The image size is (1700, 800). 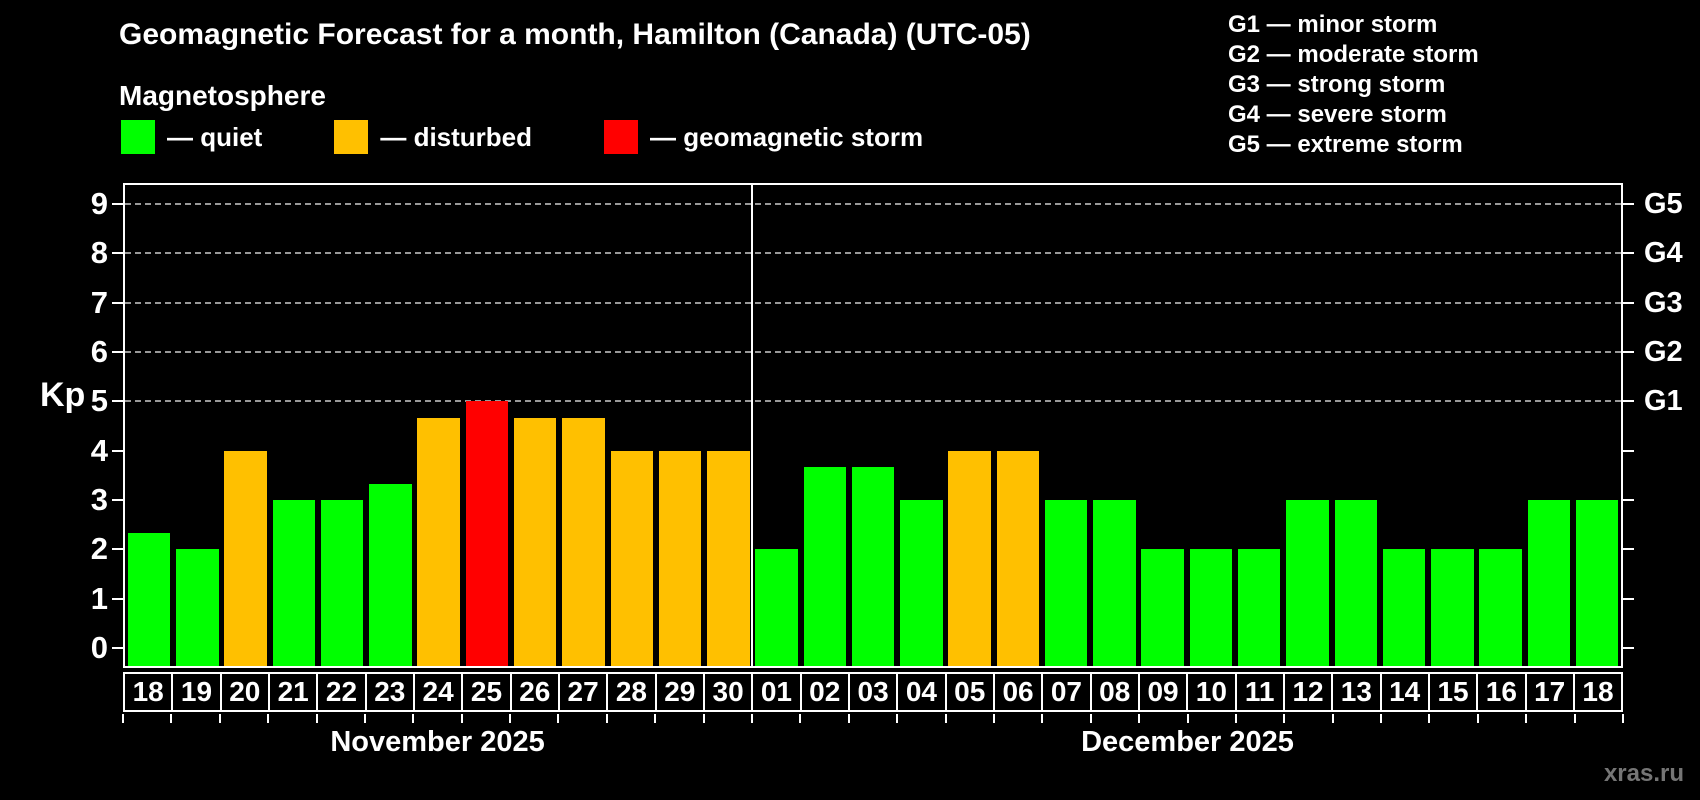 I want to click on y-tick-label: 3, so click(x=99, y=500).